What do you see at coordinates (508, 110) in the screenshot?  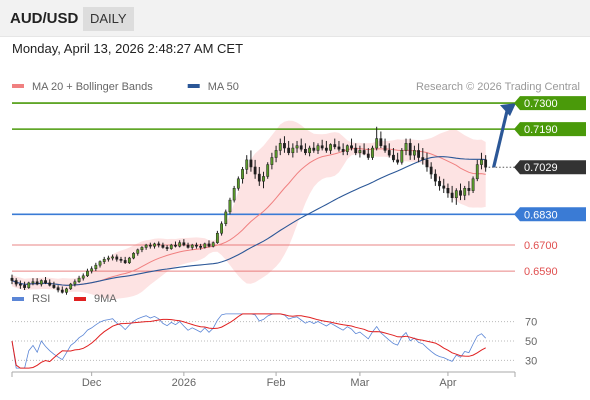 I see `scenario-arrow-head` at bounding box center [508, 110].